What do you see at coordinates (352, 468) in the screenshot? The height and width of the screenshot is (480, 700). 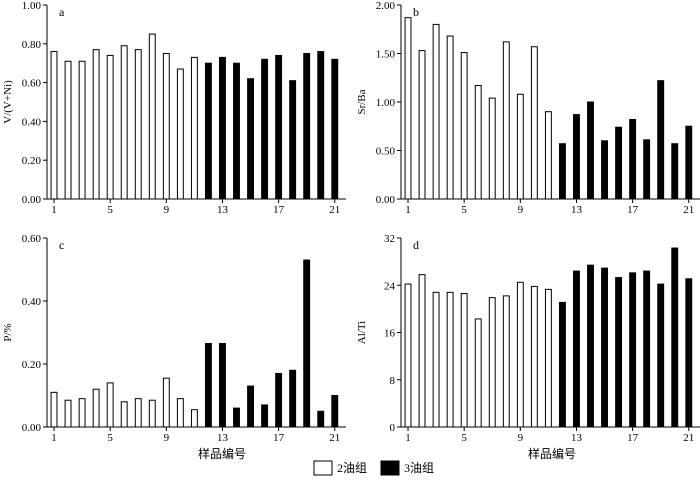 I see `legend-label-2: 2油组` at bounding box center [352, 468].